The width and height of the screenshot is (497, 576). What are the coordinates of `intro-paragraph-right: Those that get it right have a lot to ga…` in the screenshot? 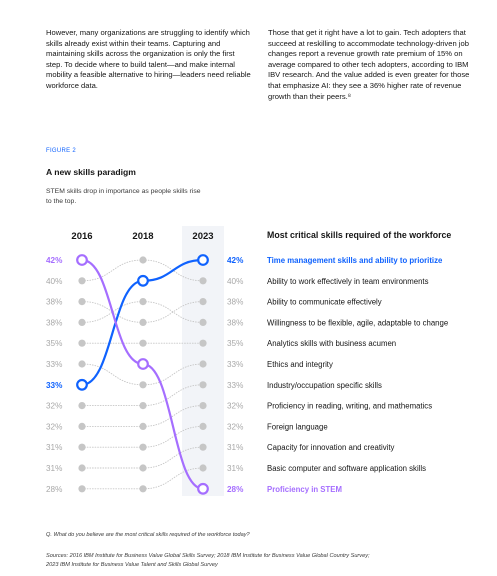 It's located at (369, 64).